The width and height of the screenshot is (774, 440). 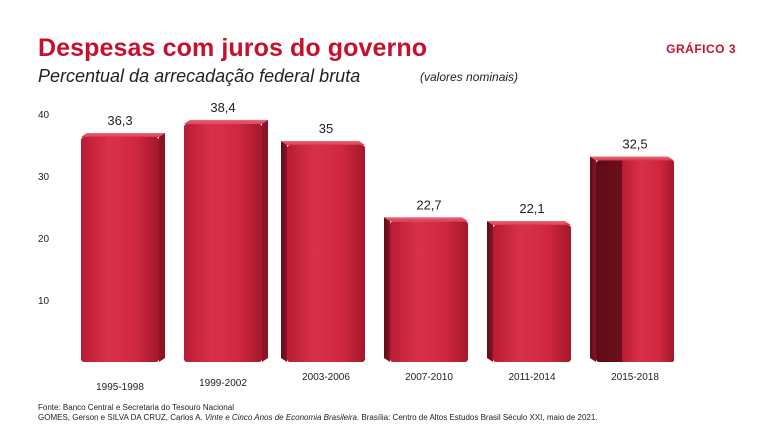 What do you see at coordinates (233, 48) in the screenshot?
I see `chart-title: Despesas com juros do governo` at bounding box center [233, 48].